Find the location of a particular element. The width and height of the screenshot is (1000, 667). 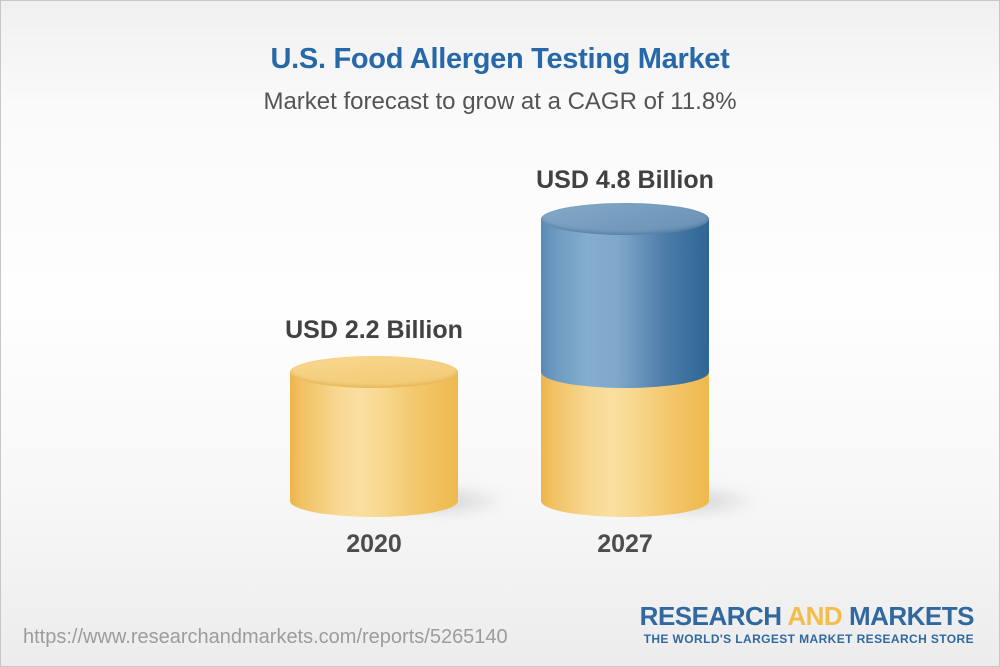

x-axis-label-2027: 2027 is located at coordinates (625, 544).